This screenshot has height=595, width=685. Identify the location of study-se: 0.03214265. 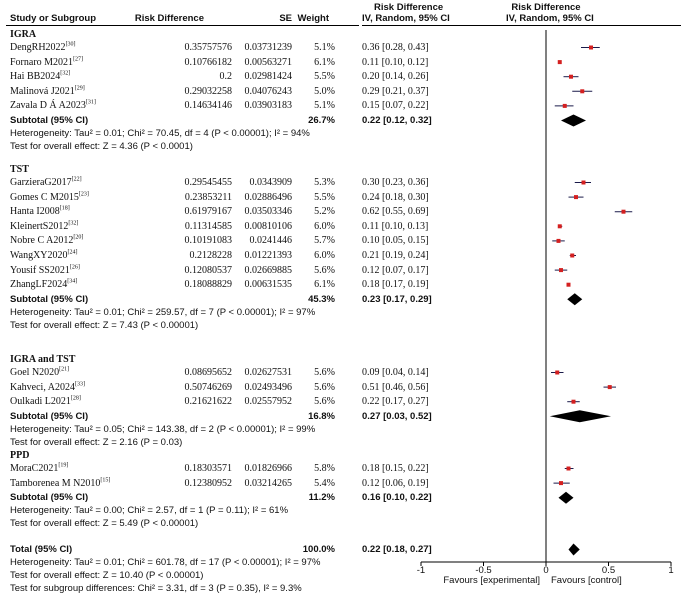
(268, 483).